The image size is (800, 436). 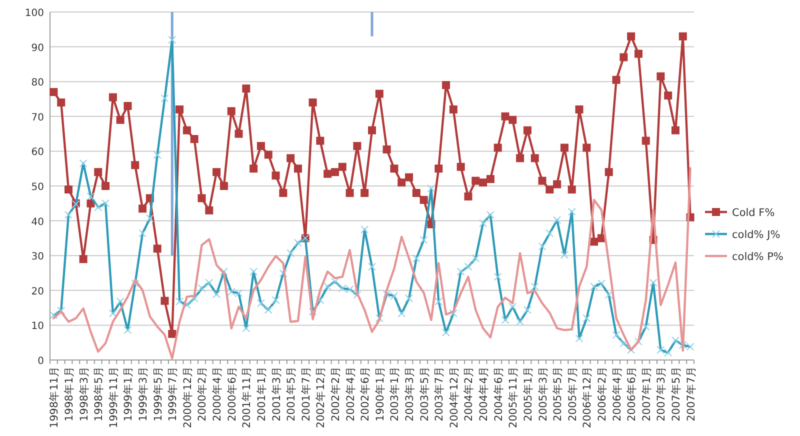 What do you see at coordinates (662, 394) in the screenshot?
I see `x-tick-label: 2007年3月` at bounding box center [662, 394].